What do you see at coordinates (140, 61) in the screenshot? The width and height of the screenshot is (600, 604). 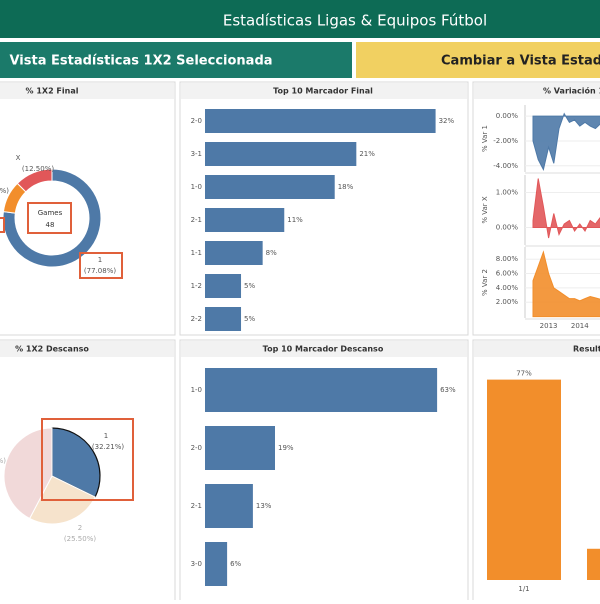 I see `button-label: Vista Estadísticas 1X2 Seleccionada` at bounding box center [140, 61].